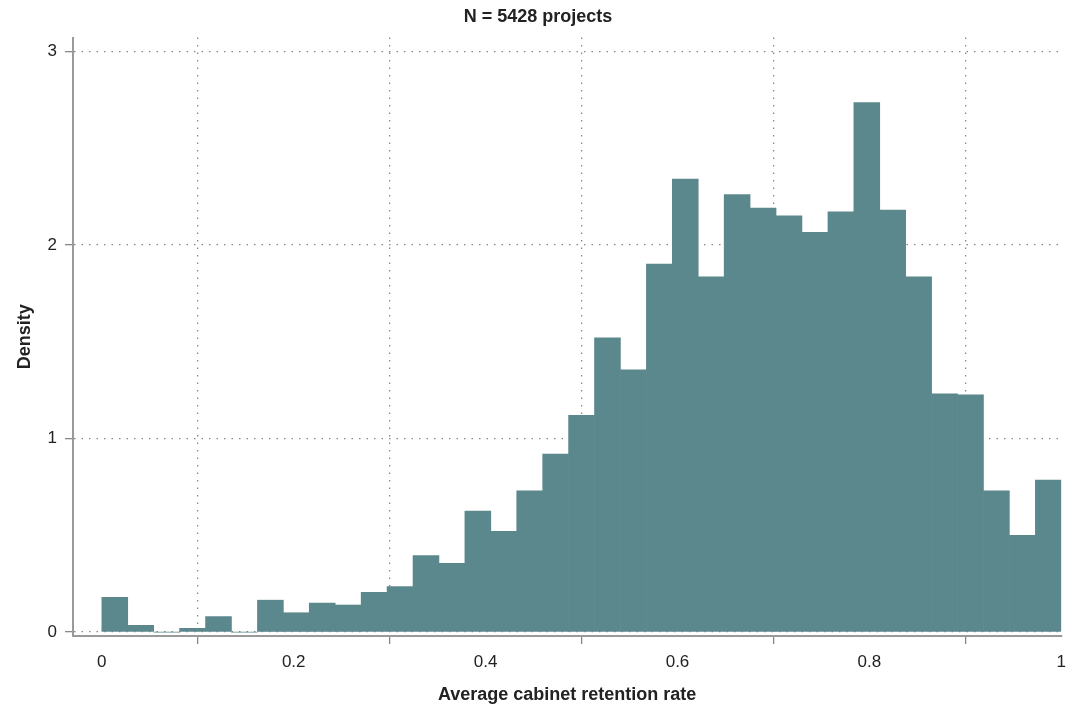 The height and width of the screenshot is (716, 1074). I want to click on y-tick-label: 3, so click(52, 50).